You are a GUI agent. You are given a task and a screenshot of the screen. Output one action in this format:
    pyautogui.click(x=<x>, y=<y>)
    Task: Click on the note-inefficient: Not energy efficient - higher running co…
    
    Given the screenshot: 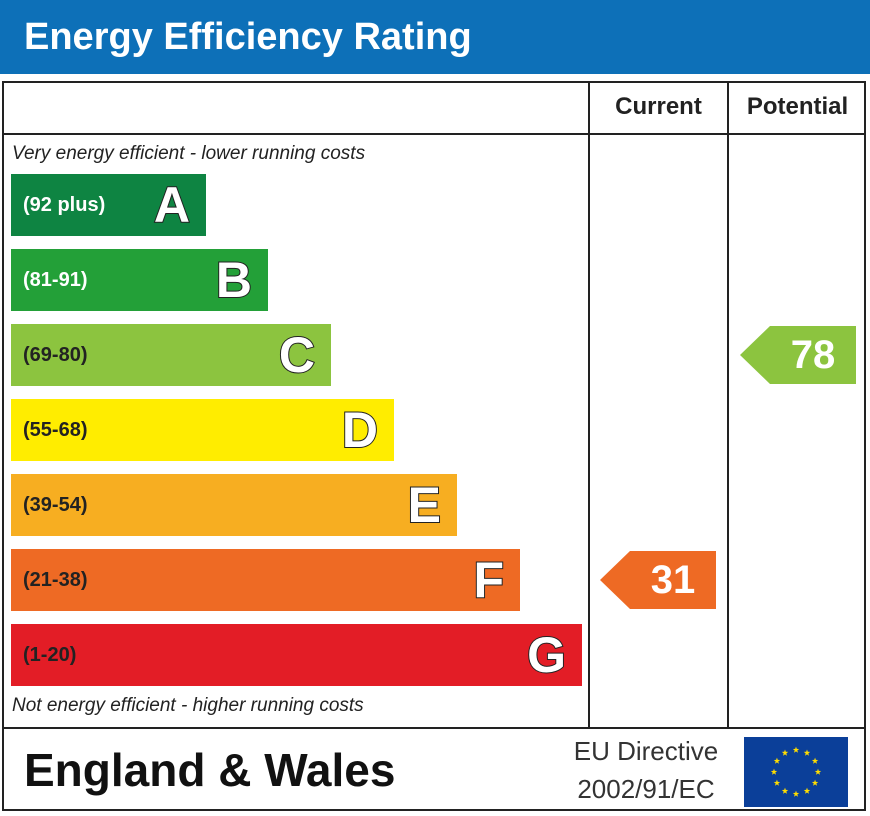 What is the action you would take?
    pyautogui.click(x=188, y=705)
    